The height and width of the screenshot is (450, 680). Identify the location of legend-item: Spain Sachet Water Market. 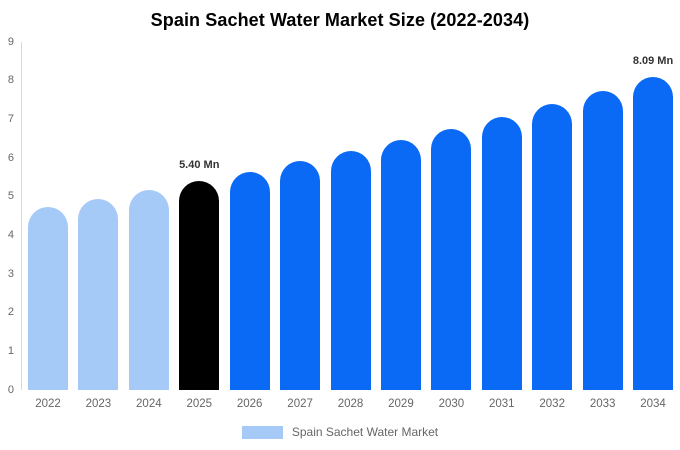
(340, 432).